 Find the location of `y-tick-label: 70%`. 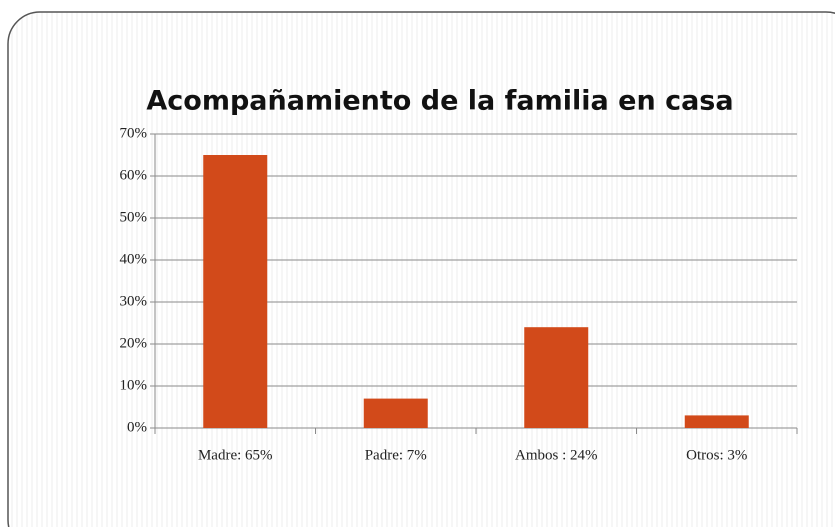

y-tick-label: 70% is located at coordinates (134, 133).